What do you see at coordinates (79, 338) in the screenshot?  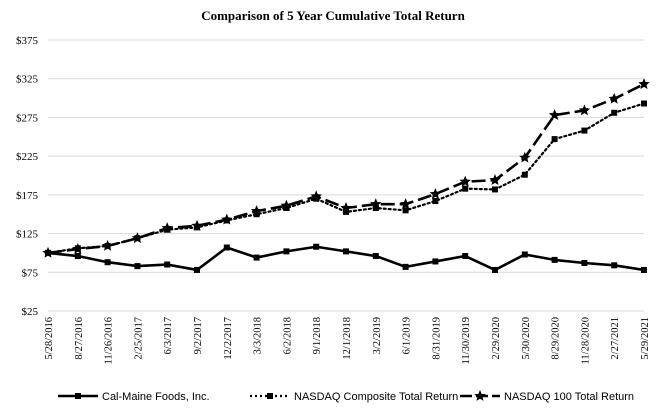 I see `x-tick-label: 8/27/2016` at bounding box center [79, 338].